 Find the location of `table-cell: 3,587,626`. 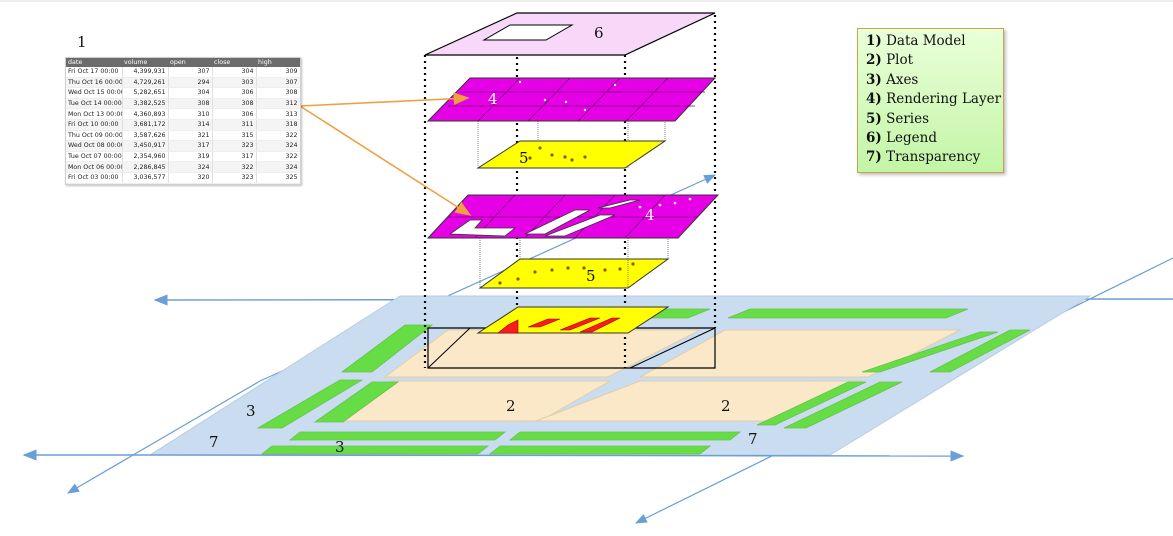

table-cell: 3,587,626 is located at coordinates (145, 136).